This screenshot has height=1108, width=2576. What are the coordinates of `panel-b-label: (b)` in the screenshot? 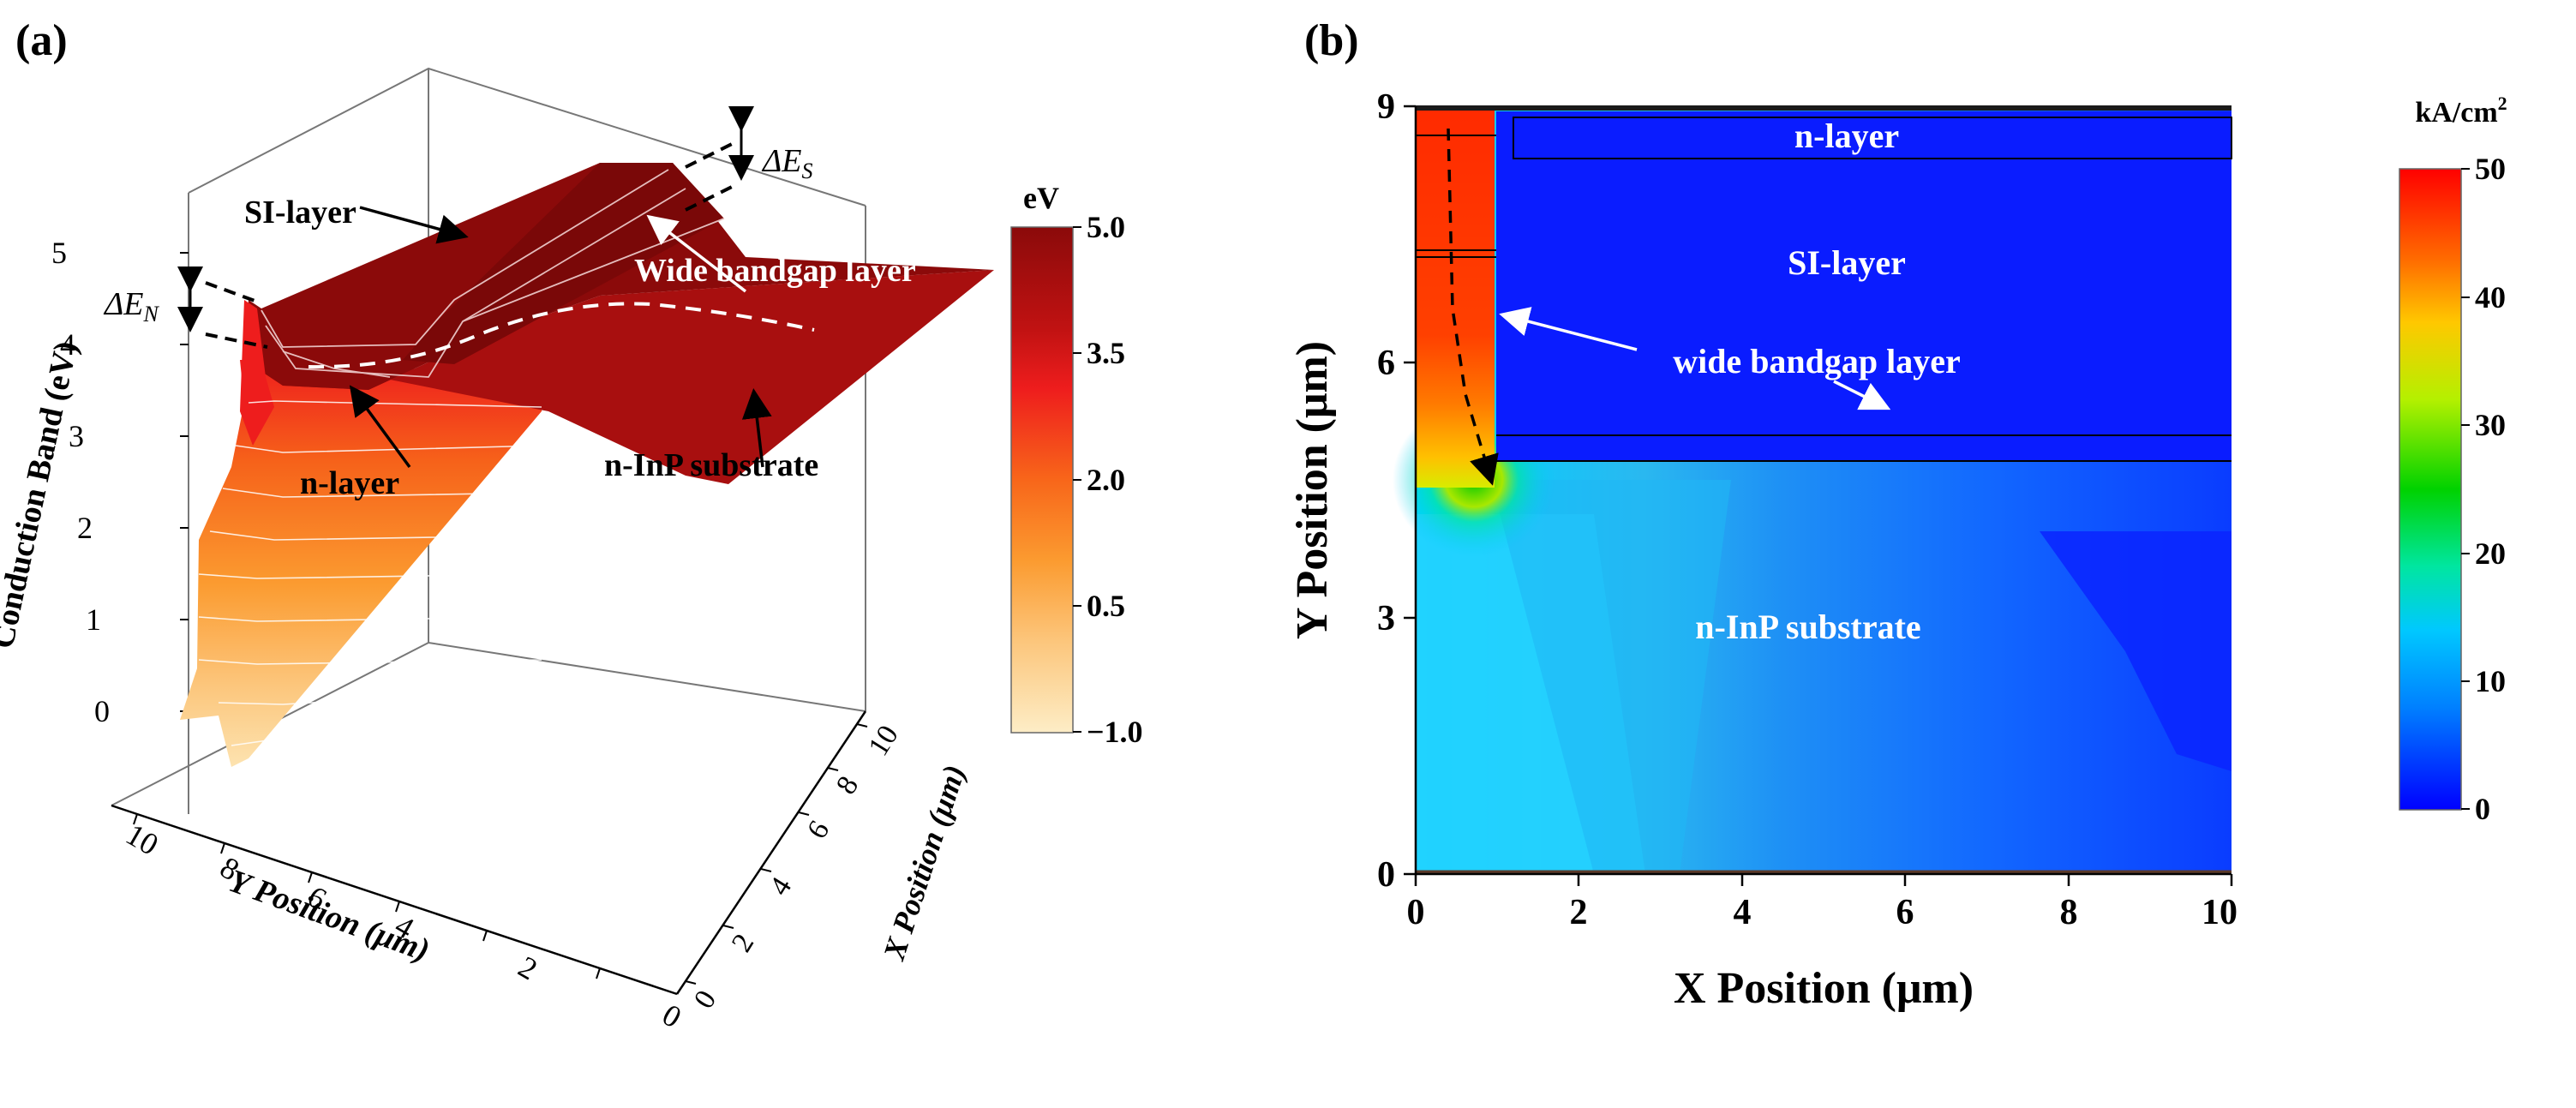 It's located at (1331, 40).